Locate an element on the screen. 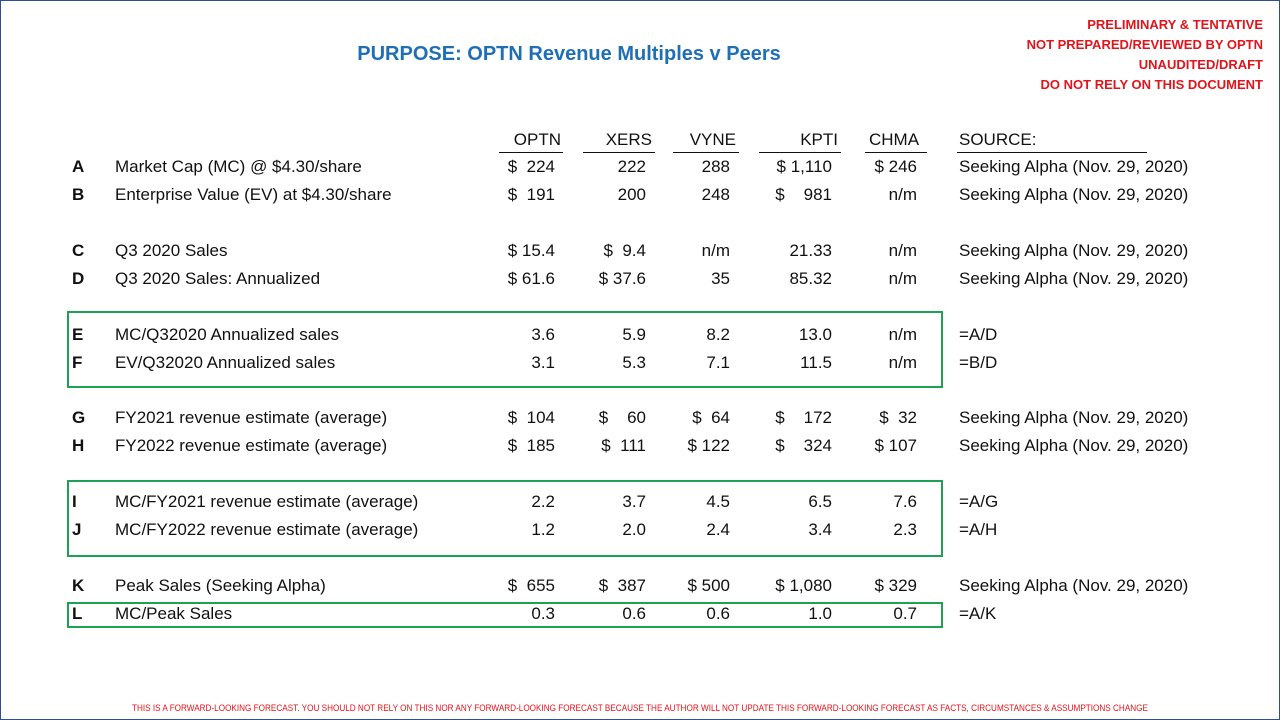 Image resolution: width=1280 pixels, height=720 pixels. cell-optn-g: $ 104 is located at coordinates (531, 417).